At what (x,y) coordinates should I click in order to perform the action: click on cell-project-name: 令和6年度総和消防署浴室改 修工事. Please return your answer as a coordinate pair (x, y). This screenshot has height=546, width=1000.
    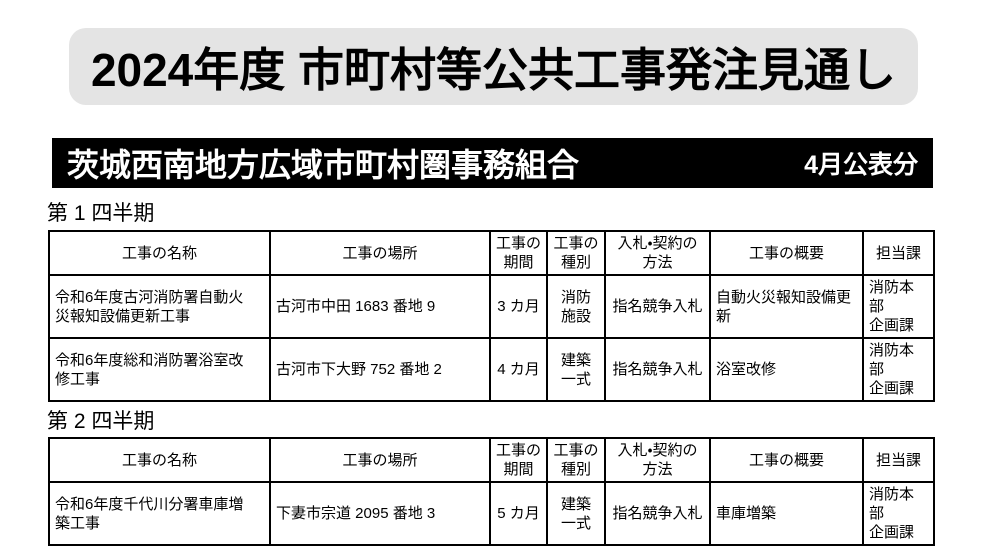
    Looking at the image, I should click on (159, 369).